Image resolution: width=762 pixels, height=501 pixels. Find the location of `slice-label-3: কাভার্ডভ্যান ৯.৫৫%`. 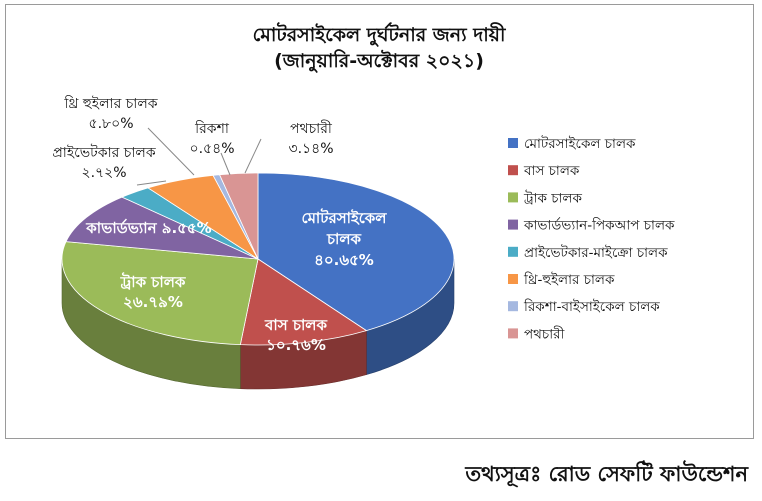

slice-label-3: কাভার্ডভ্যান ৯.৫৫% is located at coordinates (148, 227).